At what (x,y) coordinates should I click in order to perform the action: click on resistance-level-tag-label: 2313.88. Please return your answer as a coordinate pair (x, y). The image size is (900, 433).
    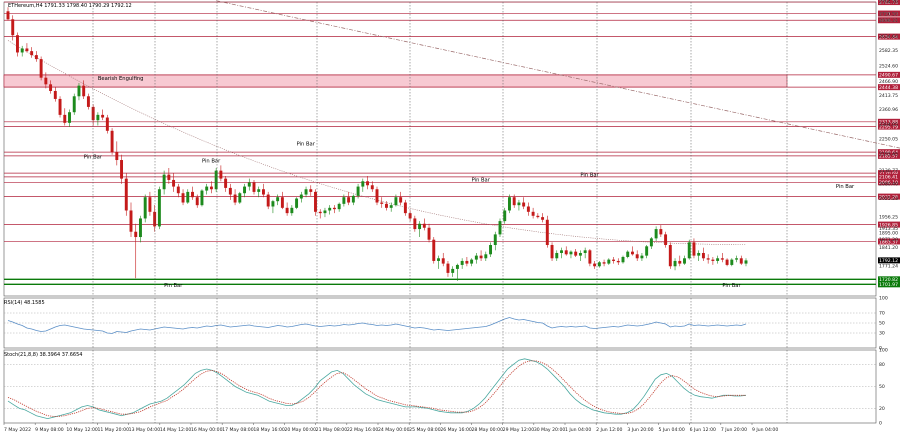
    Looking at the image, I should click on (888, 123).